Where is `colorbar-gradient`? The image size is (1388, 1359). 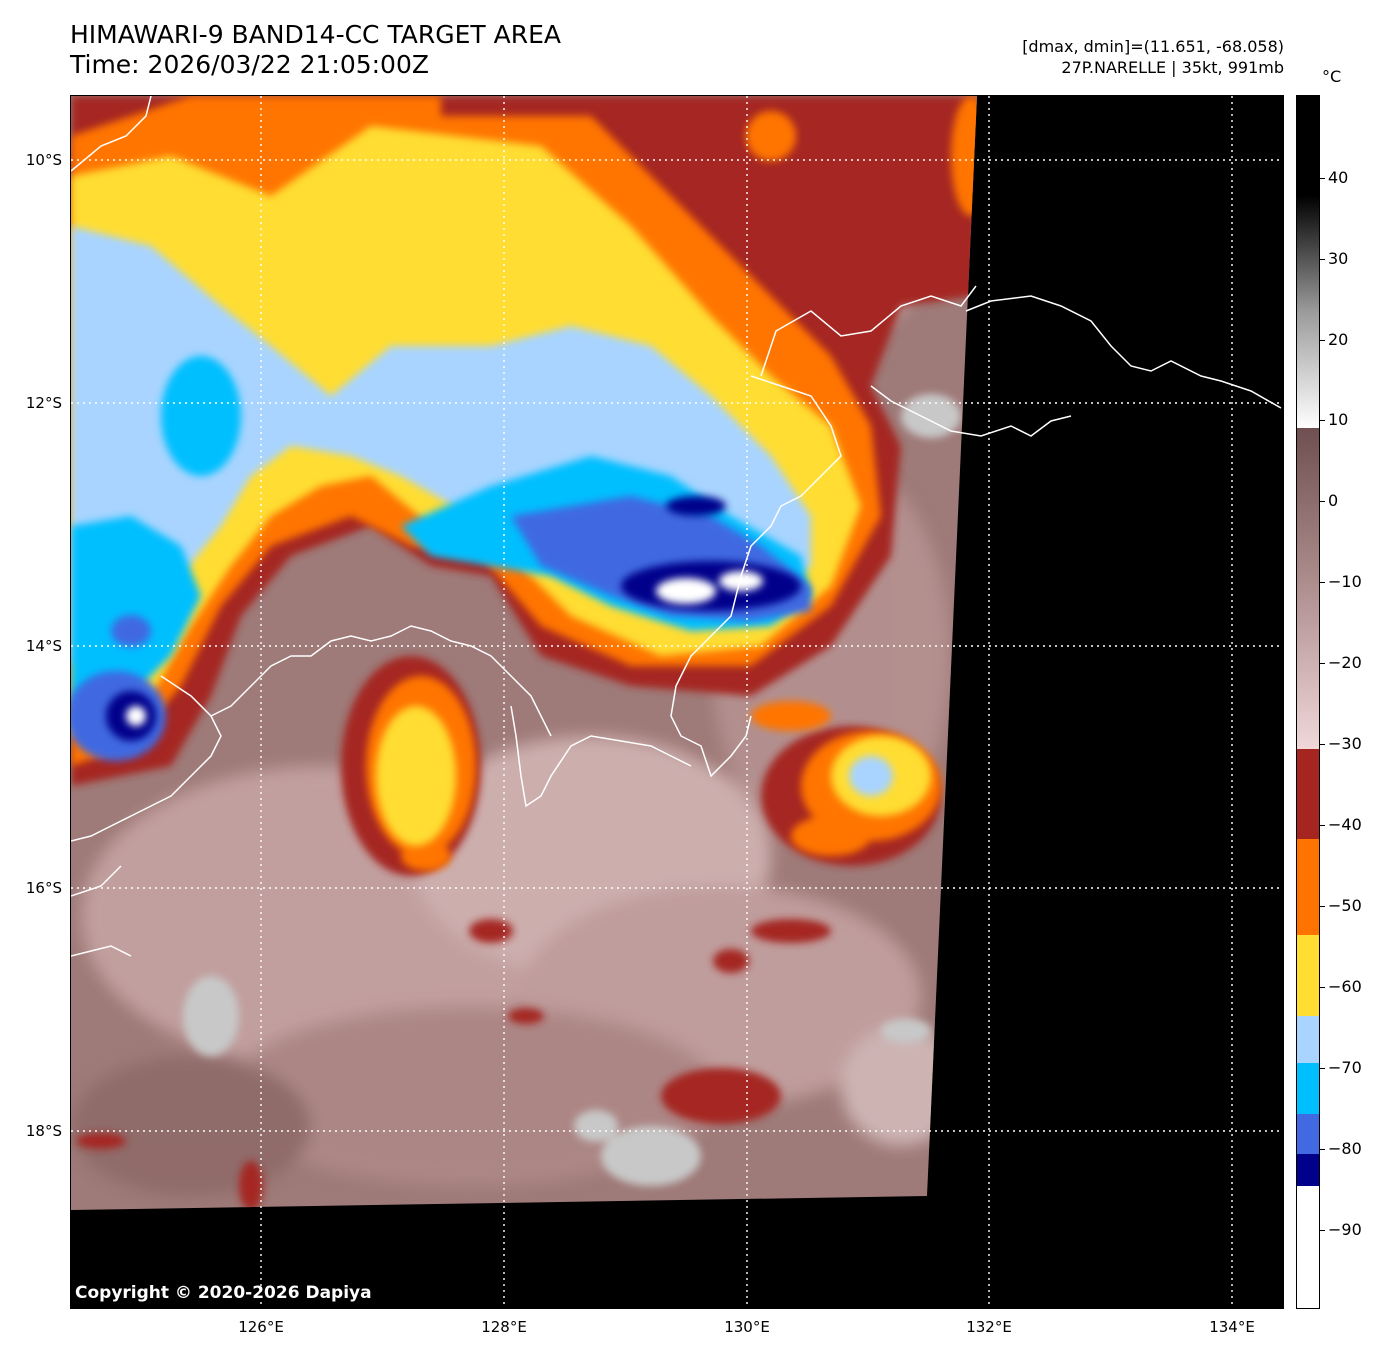
colorbar-gradient is located at coordinates (1308, 702).